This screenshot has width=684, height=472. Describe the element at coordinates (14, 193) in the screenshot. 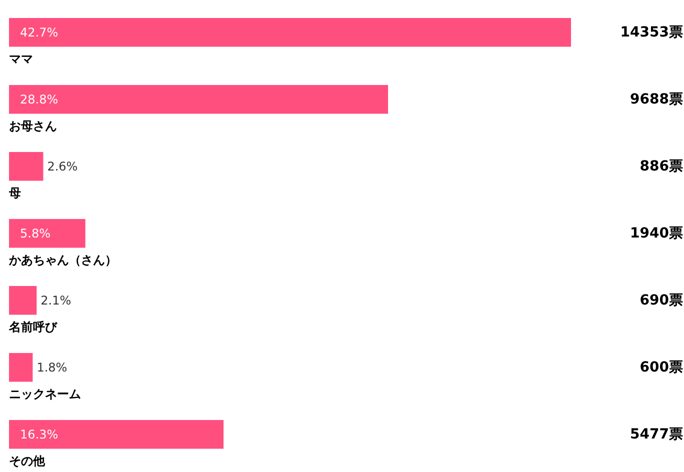

I see `y-tick-label: 母` at that location.